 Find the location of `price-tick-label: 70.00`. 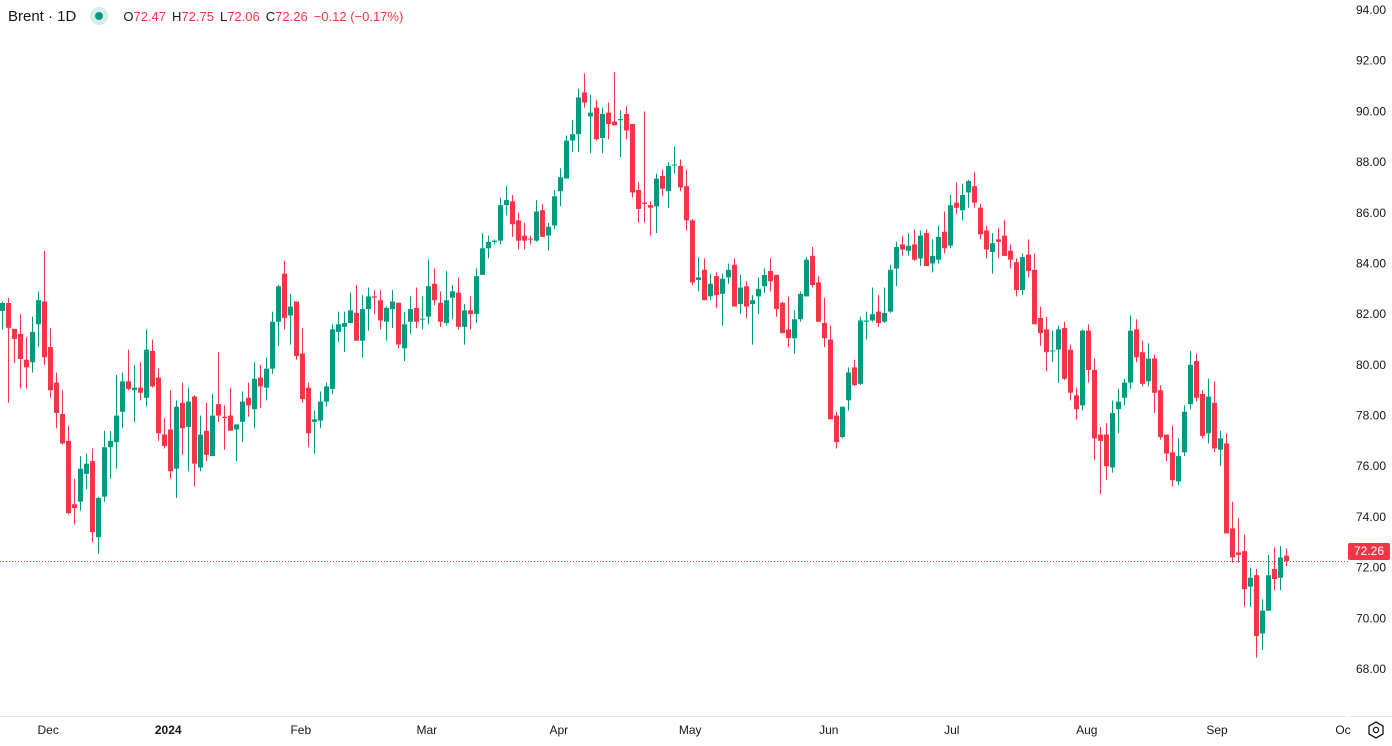

price-tick-label: 70.00 is located at coordinates (1371, 618).